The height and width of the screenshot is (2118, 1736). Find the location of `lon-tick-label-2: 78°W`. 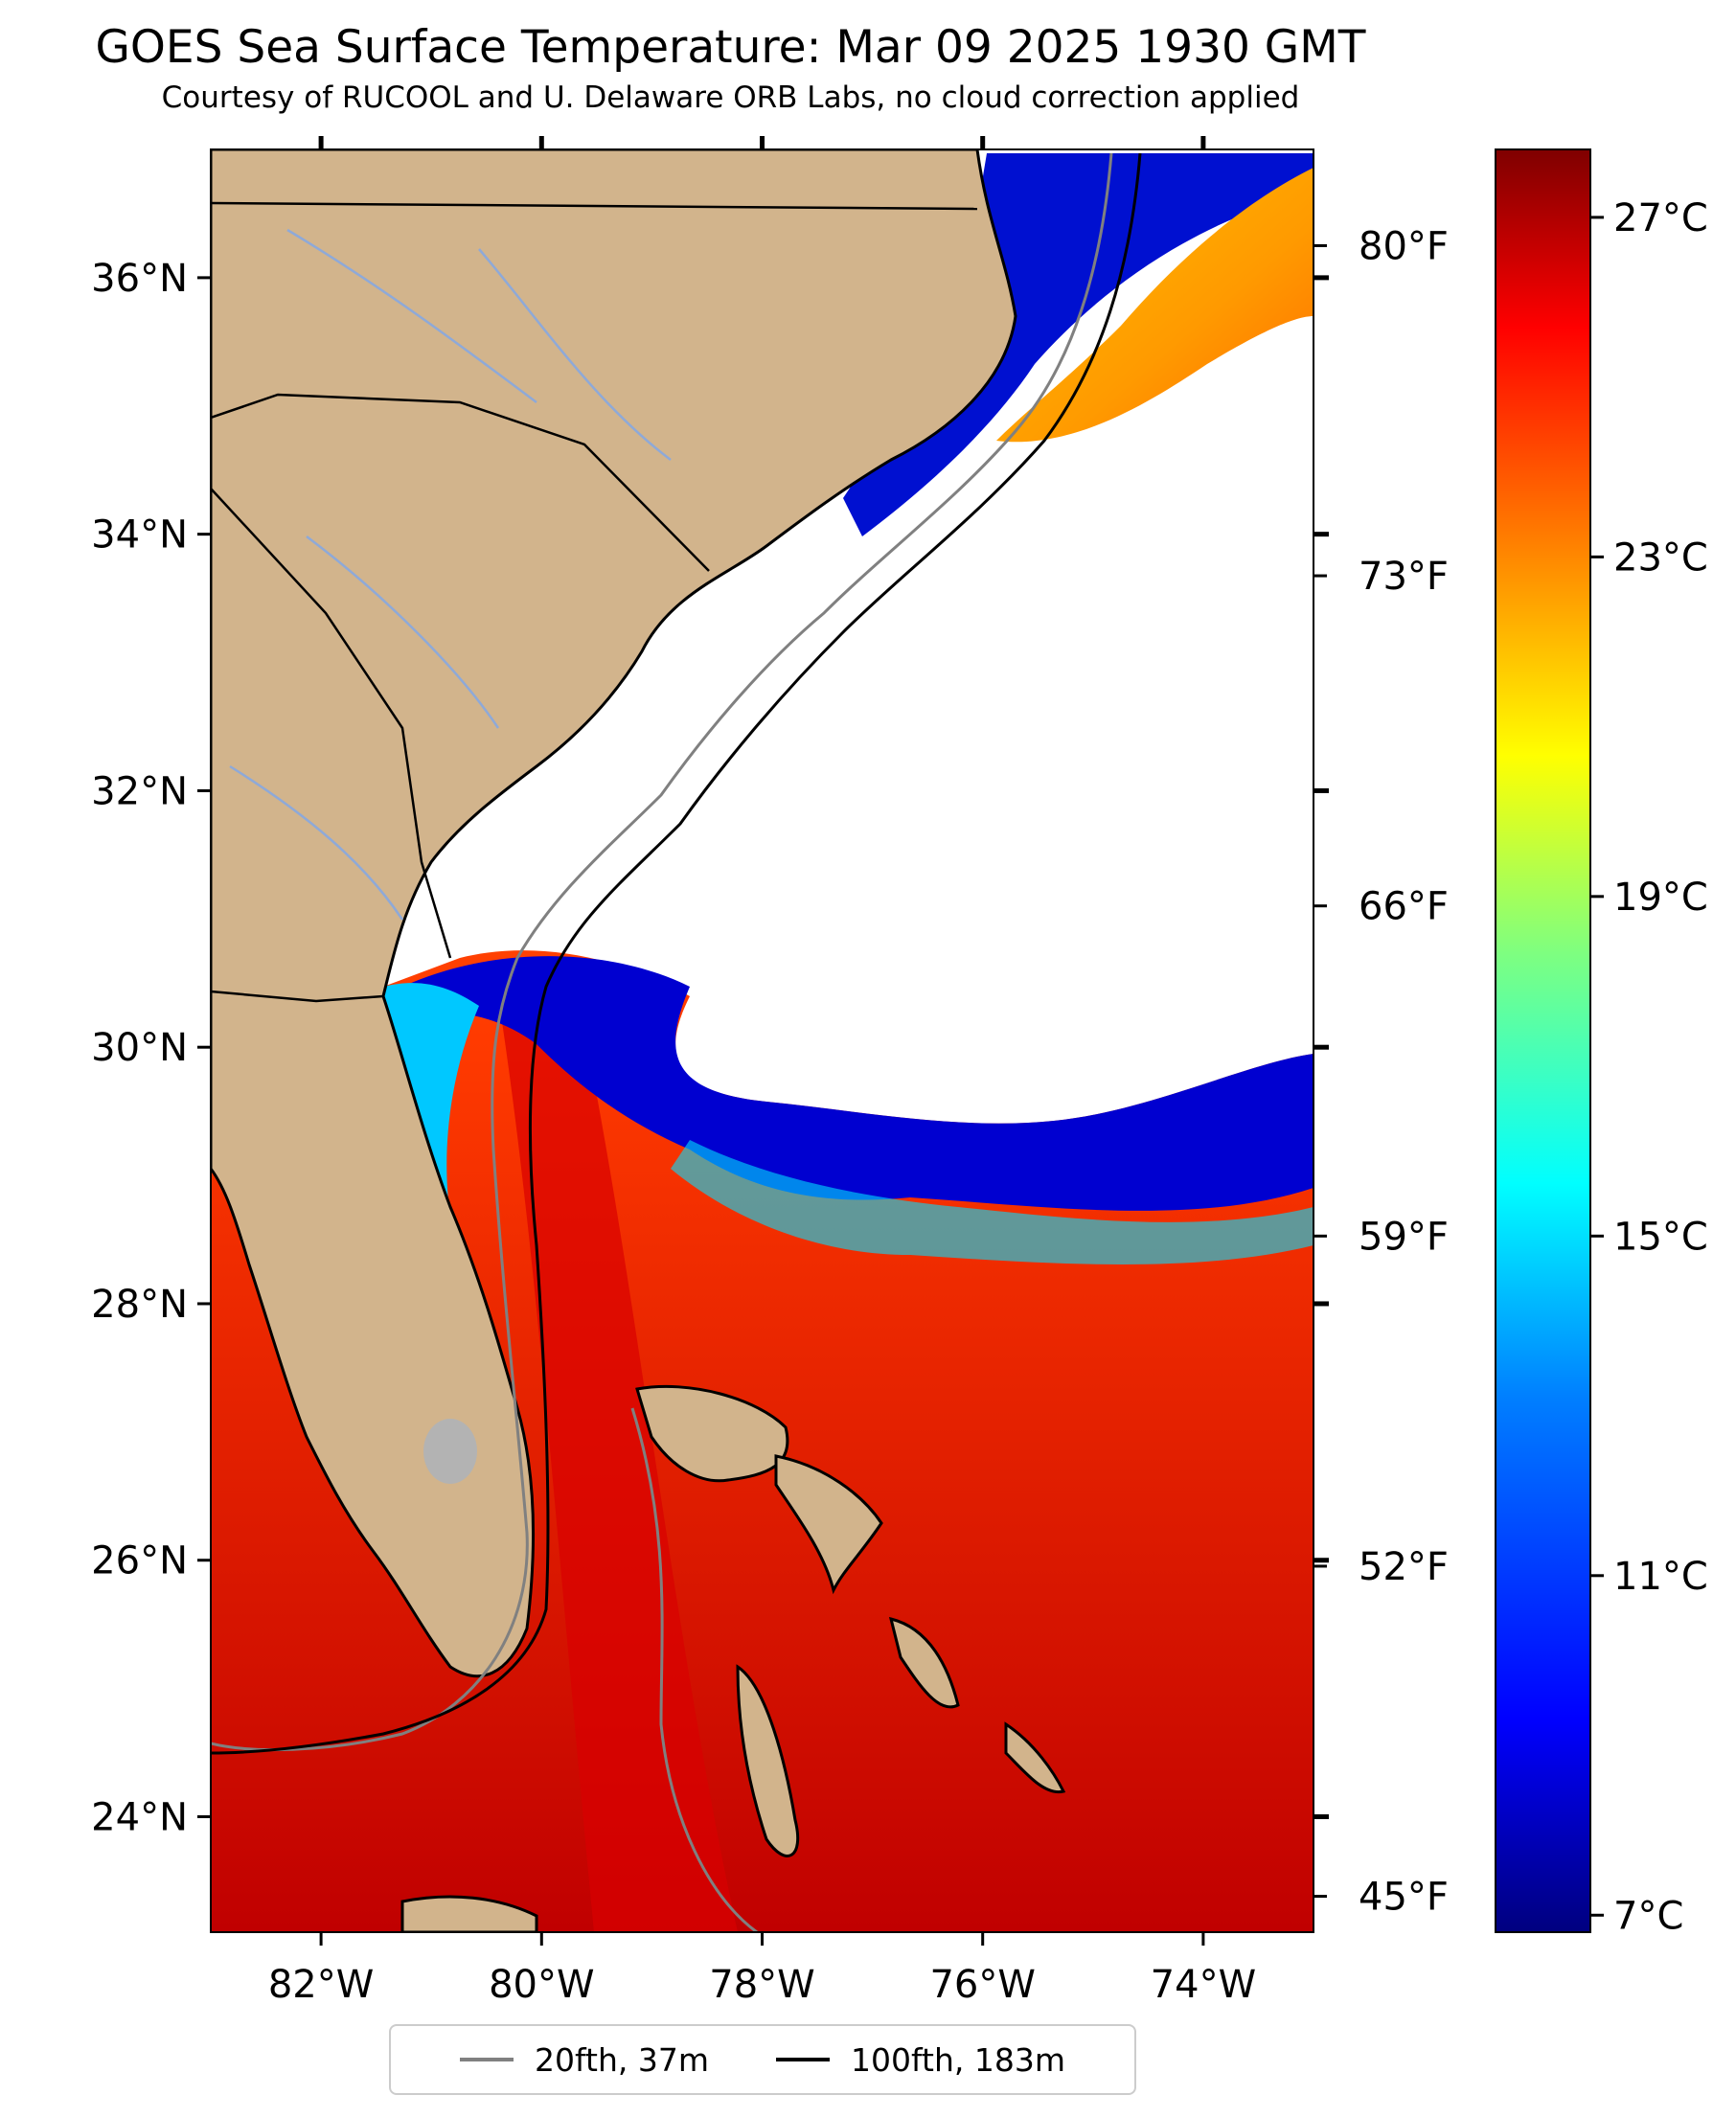

lon-tick-label-2: 78°W is located at coordinates (762, 1985).